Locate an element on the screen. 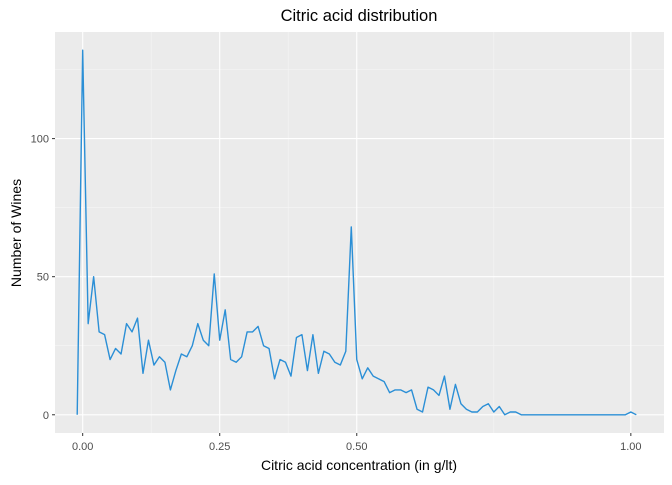 This screenshot has height=485, width=672. y-tick-label: 100 is located at coordinates (40, 140).